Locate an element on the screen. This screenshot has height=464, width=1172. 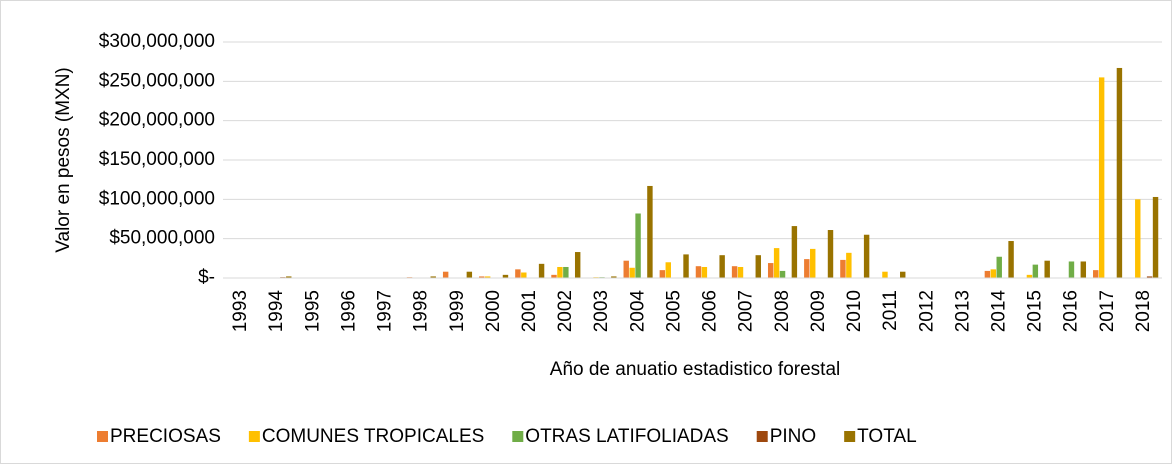
y-tick-label: $- is located at coordinates (206, 277).